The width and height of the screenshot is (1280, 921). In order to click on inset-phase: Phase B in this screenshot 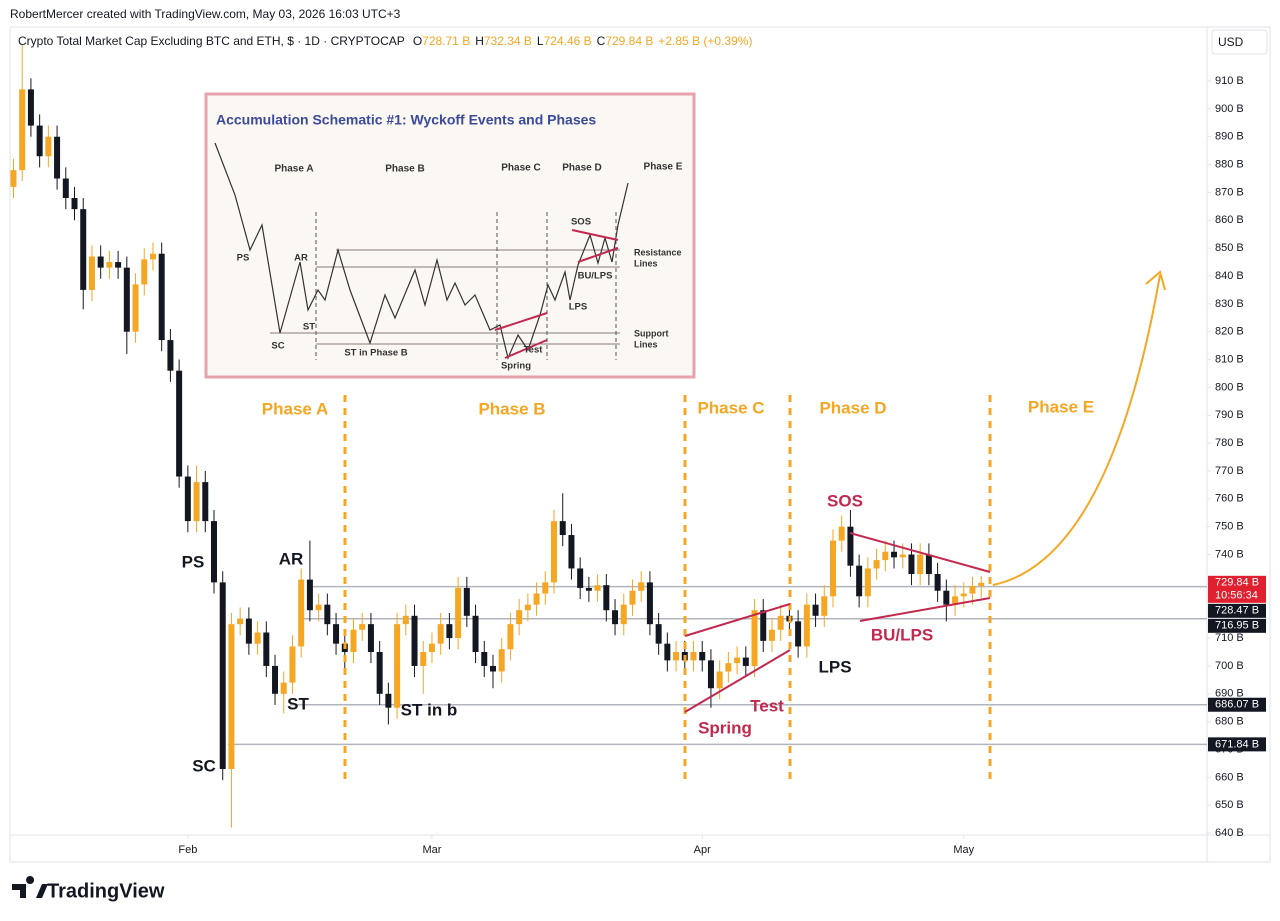, I will do `click(404, 169)`.